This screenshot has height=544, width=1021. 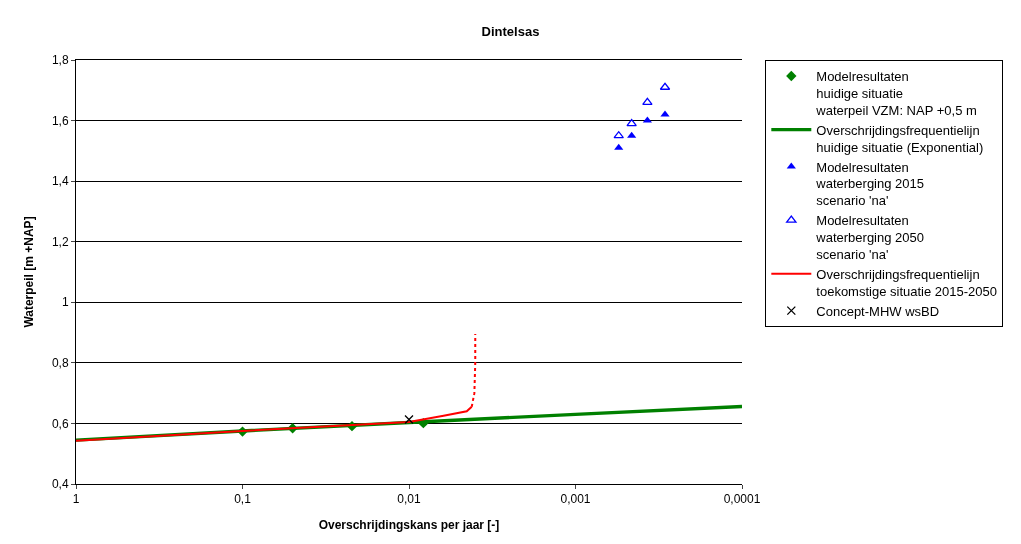 What do you see at coordinates (409, 499) in the screenshot?
I see `x-tick-label: 0,01` at bounding box center [409, 499].